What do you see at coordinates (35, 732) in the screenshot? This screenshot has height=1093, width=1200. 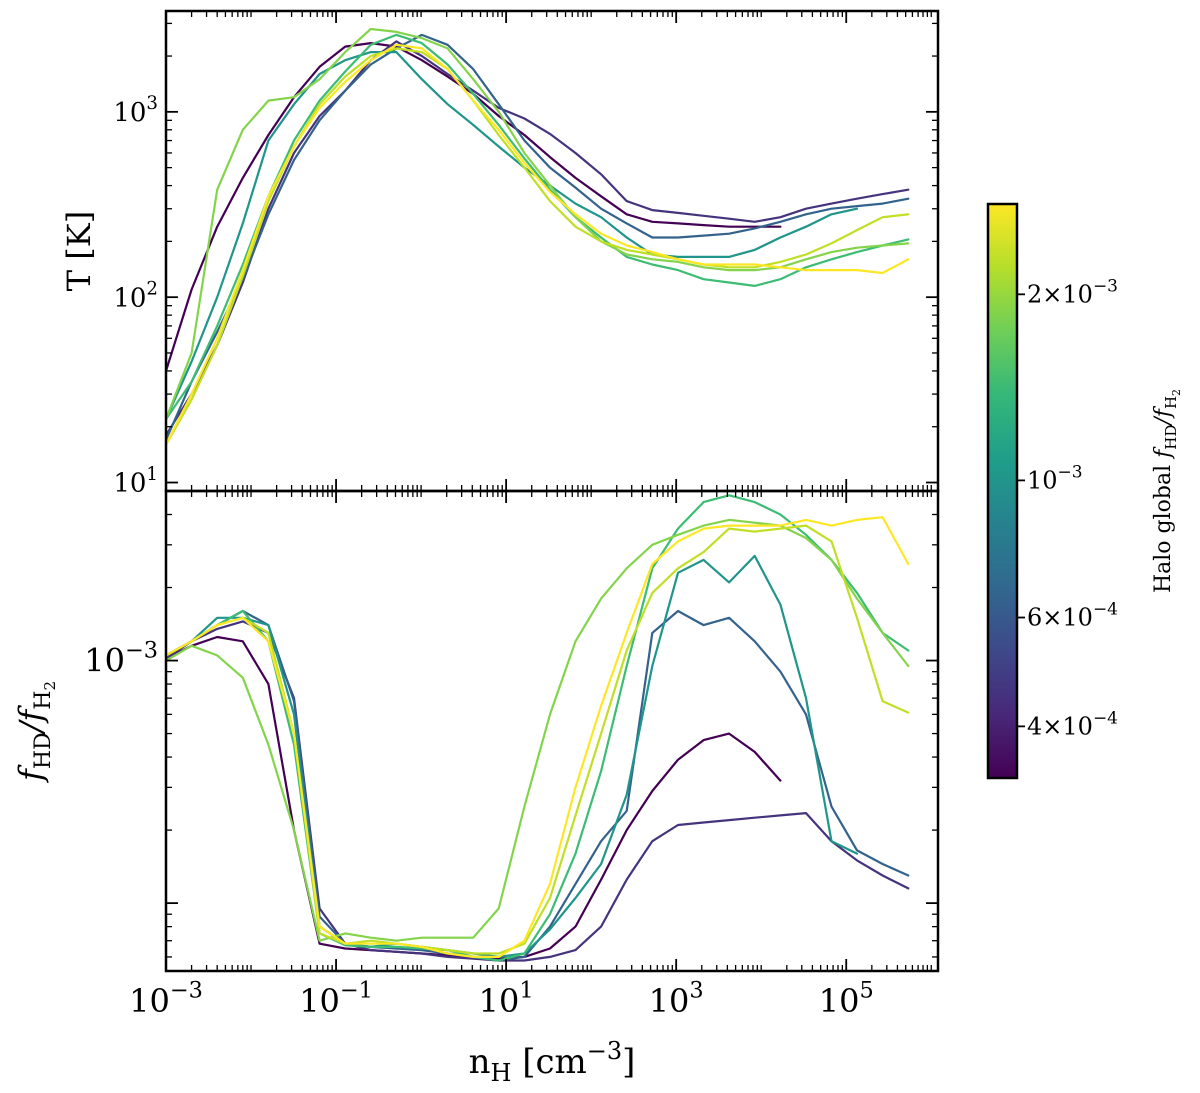 I see `ratio-axis-label: fHD/fH2` at bounding box center [35, 732].